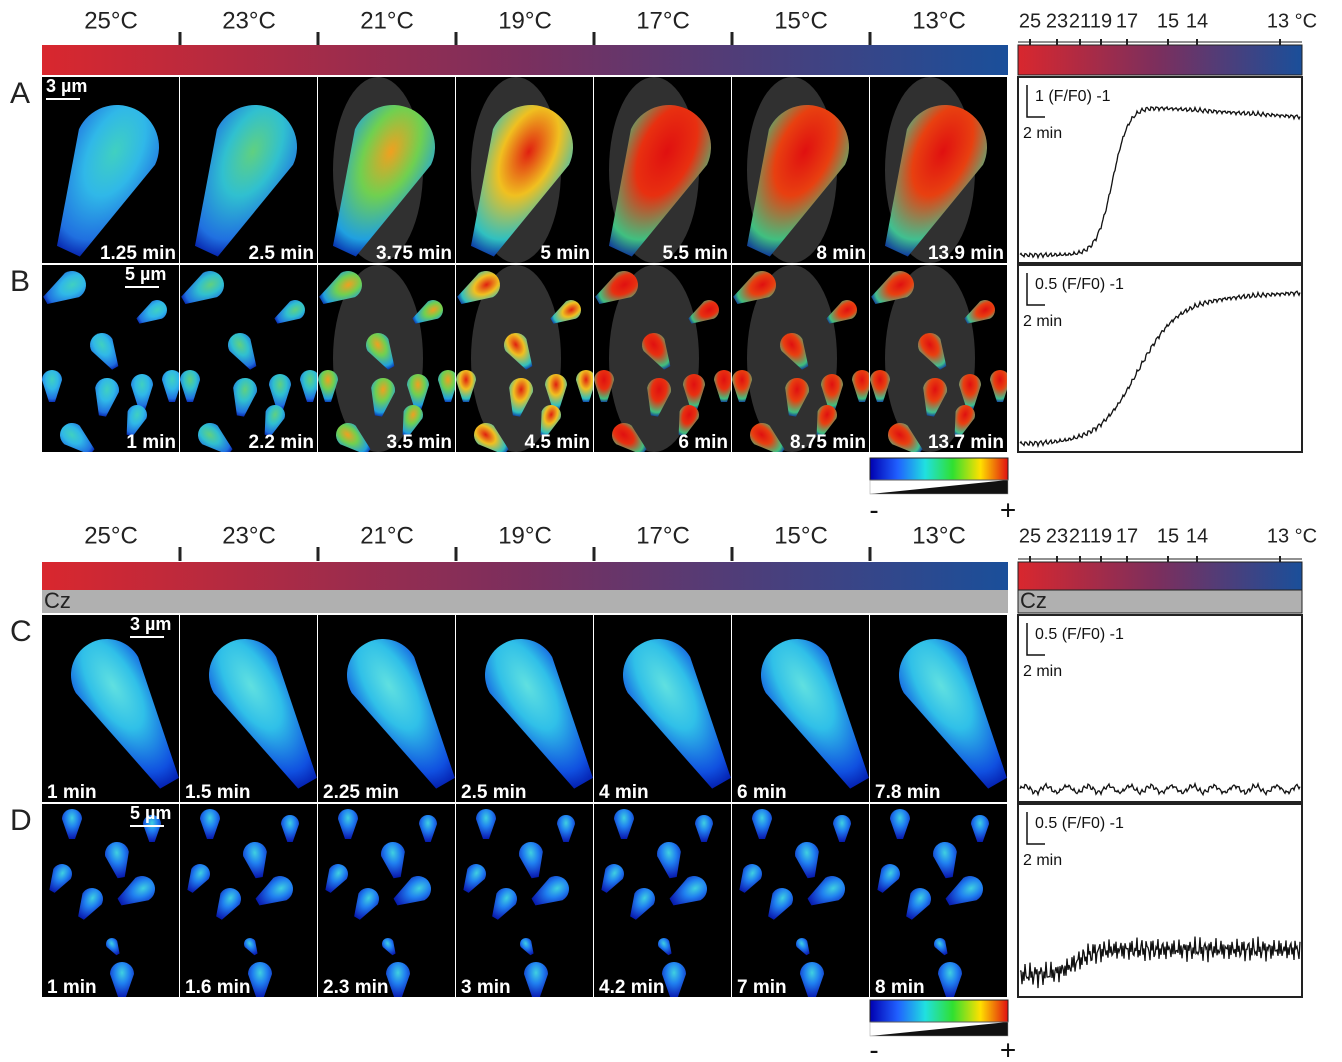 The width and height of the screenshot is (1342, 1062). I want to click on time-label: 13.7 min, so click(966, 442).